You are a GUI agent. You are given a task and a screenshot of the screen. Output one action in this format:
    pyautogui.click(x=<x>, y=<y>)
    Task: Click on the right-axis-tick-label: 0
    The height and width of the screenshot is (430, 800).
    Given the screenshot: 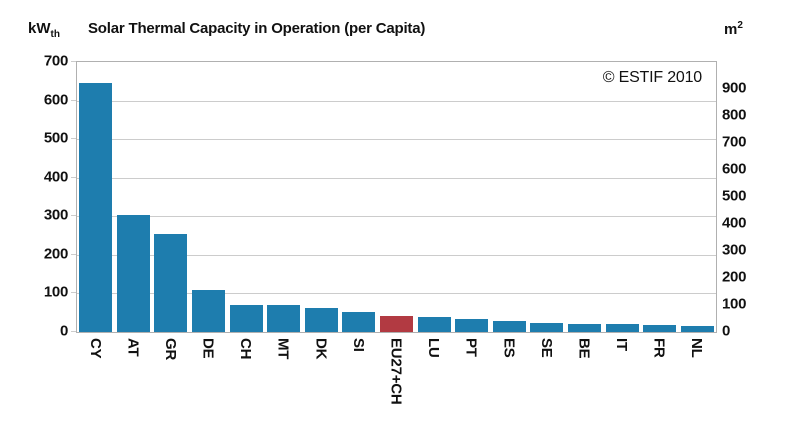 What is the action you would take?
    pyautogui.click(x=726, y=331)
    